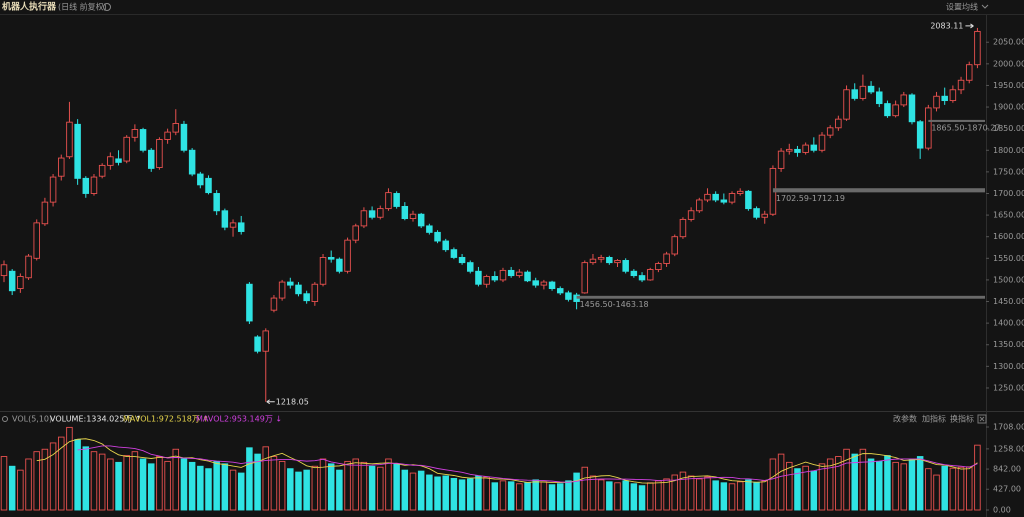 This screenshot has height=517, width=1024. Describe the element at coordinates (1008, 193) in the screenshot. I see `y-tick-label: 1700.00` at that location.